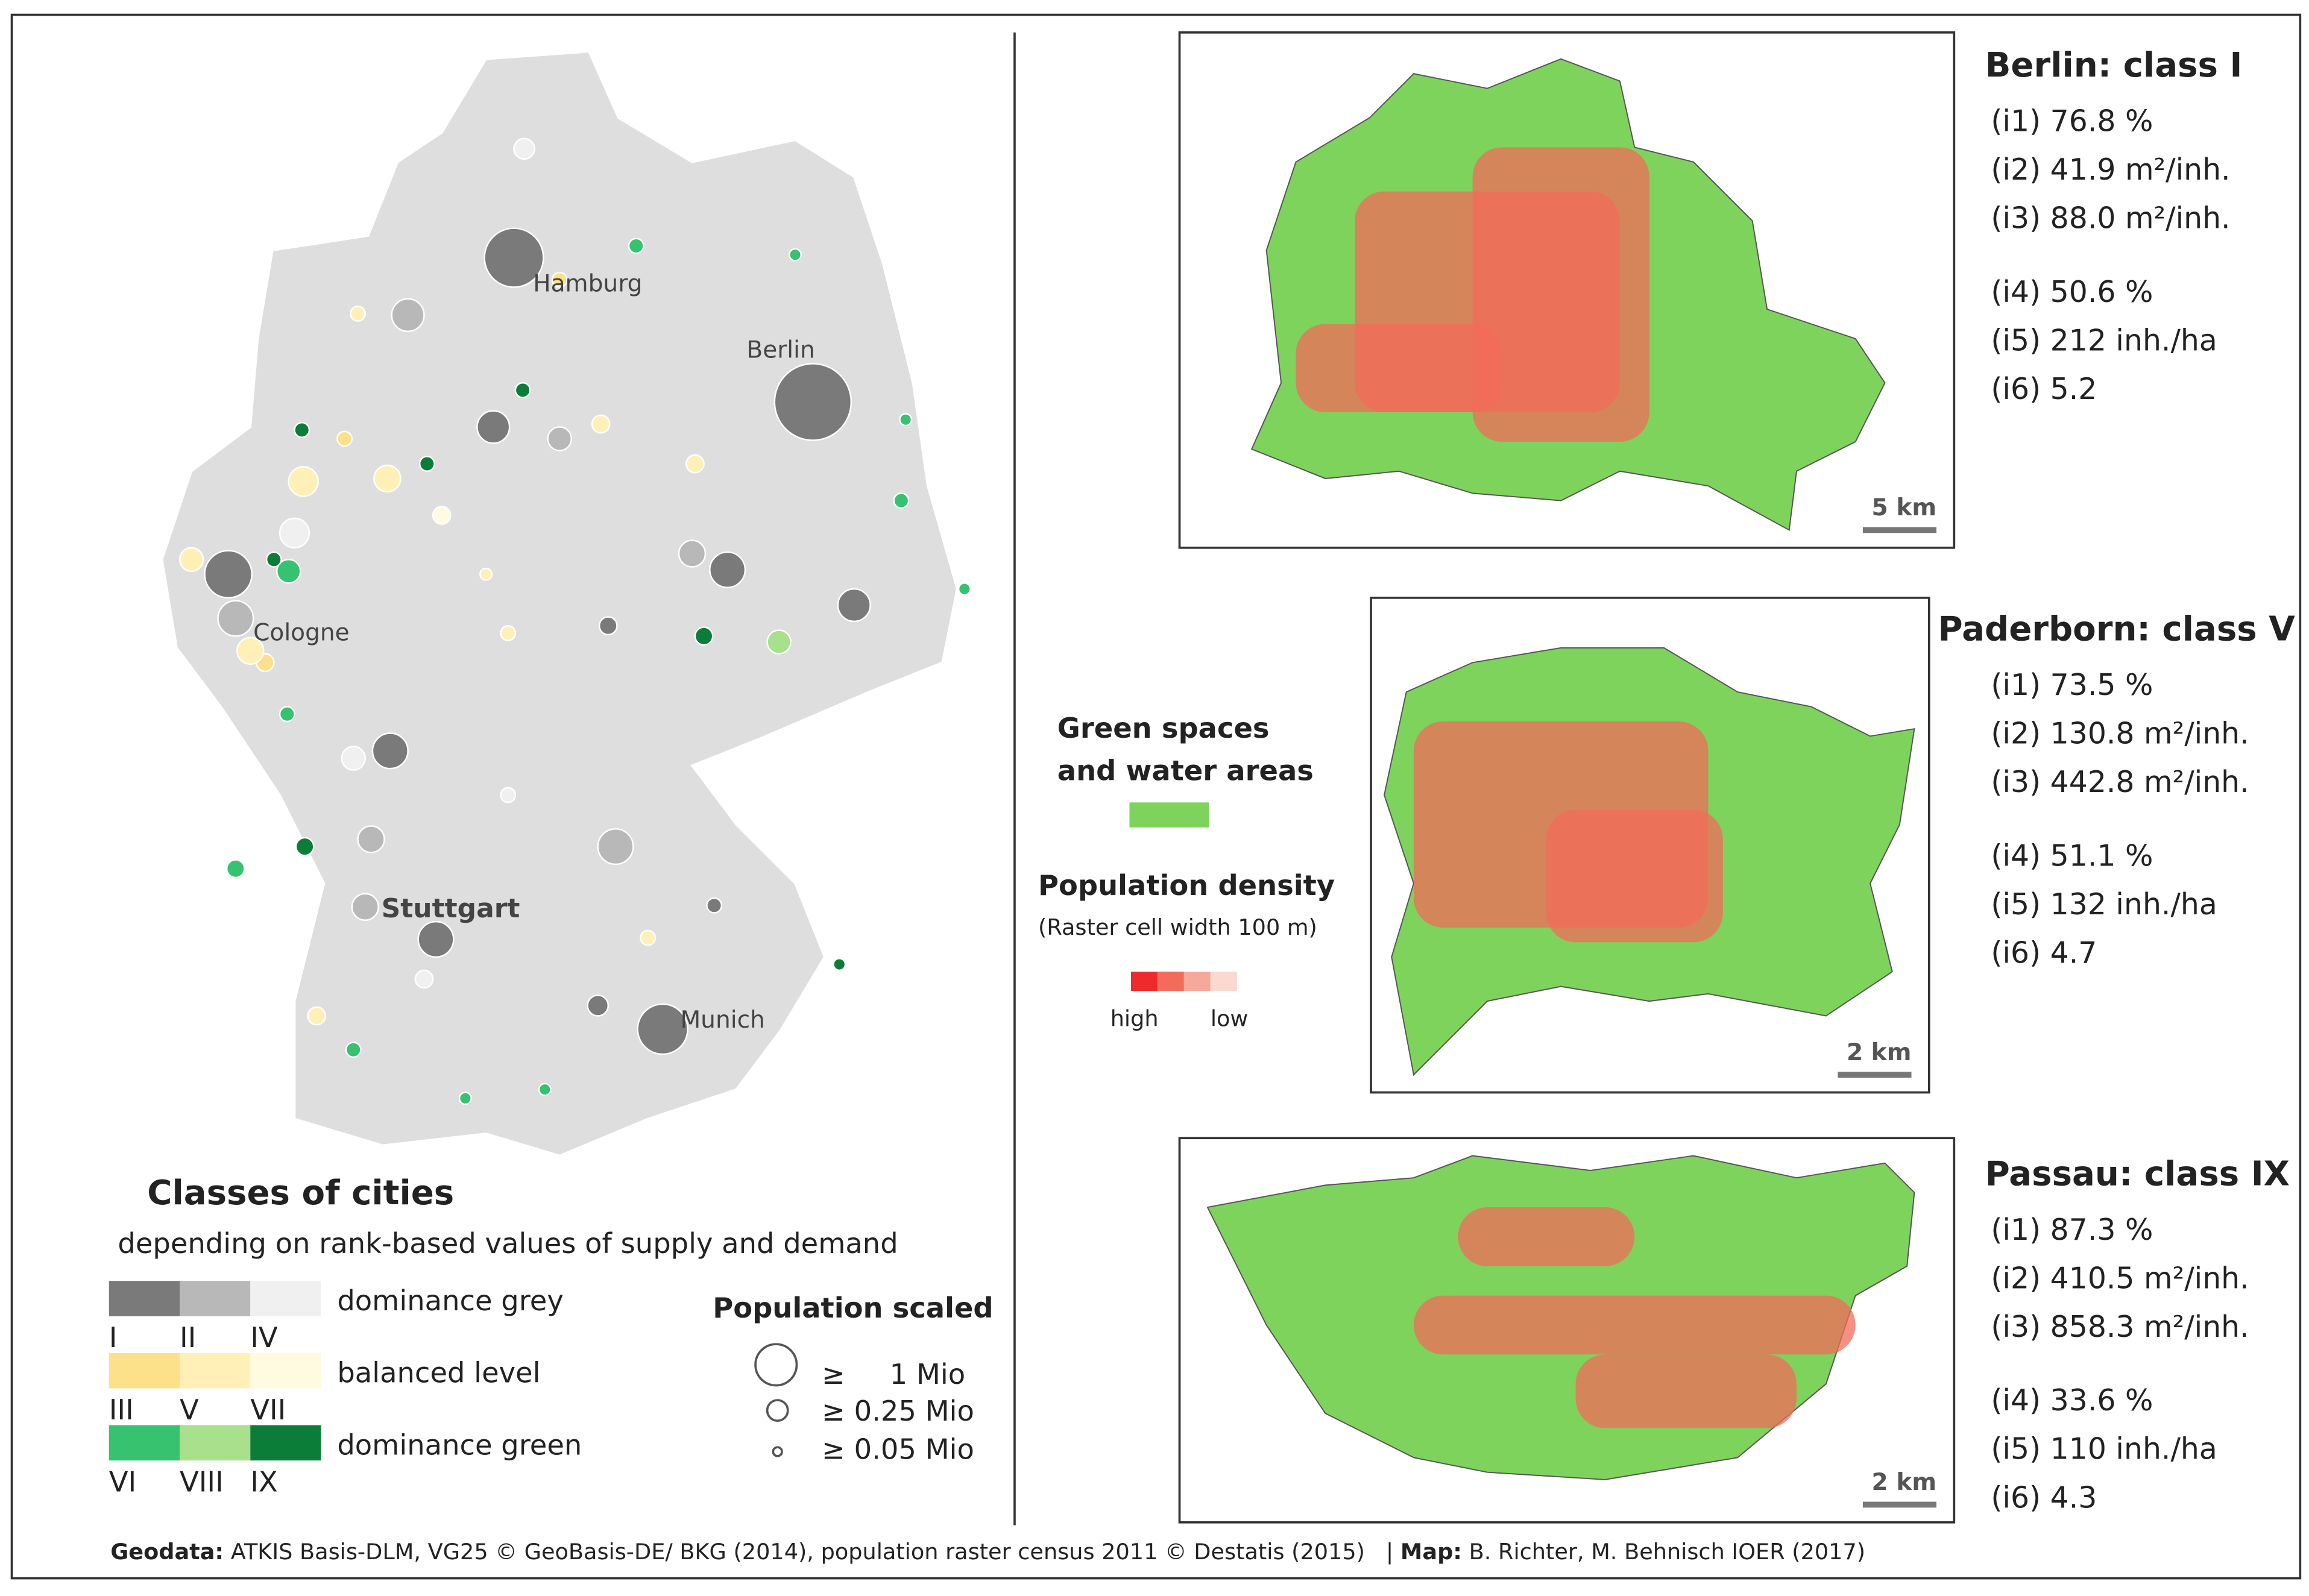  I want to click on indicator: (i1) 76.8 %, so click(2072, 121).